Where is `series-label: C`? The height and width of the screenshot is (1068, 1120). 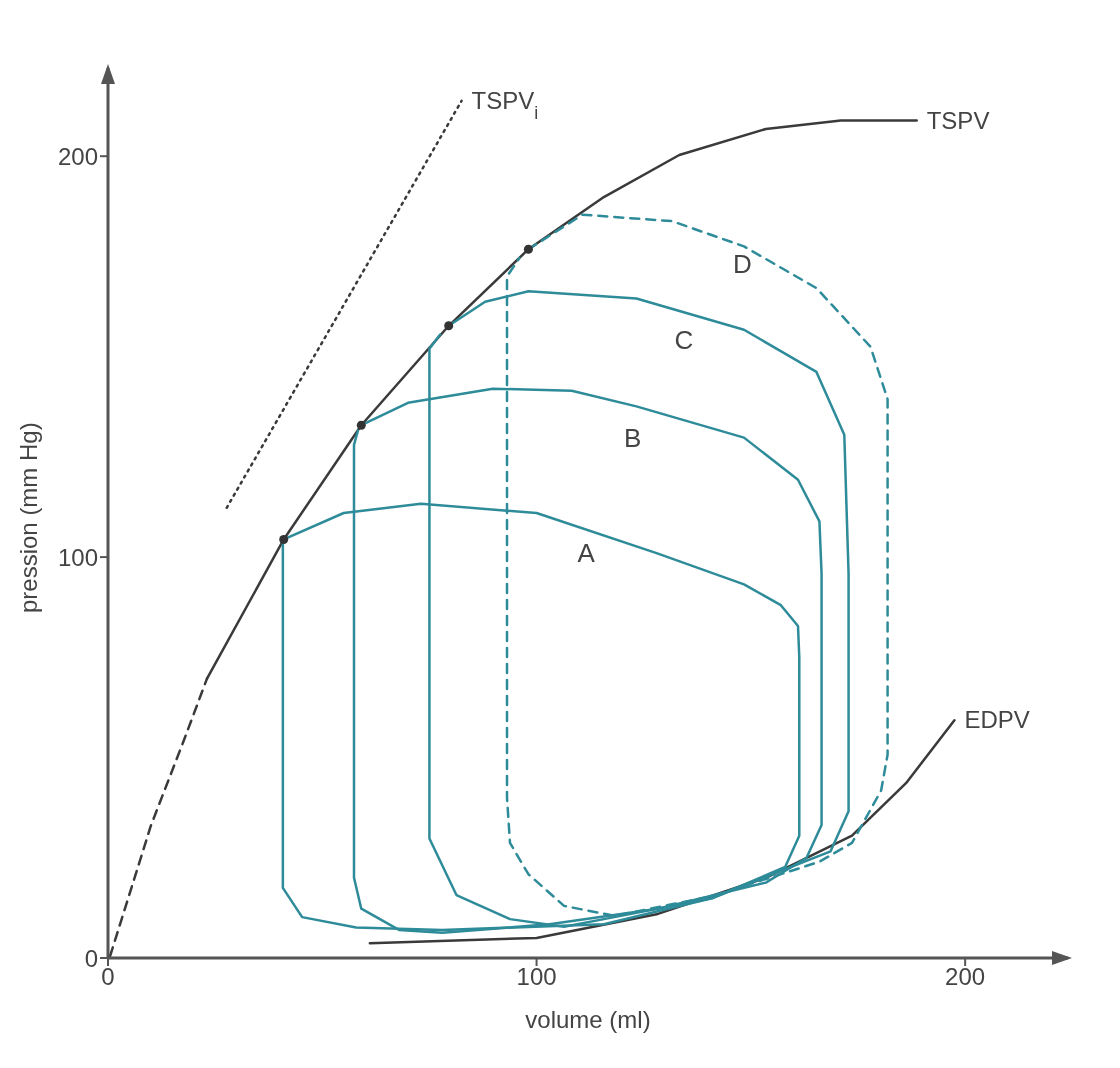
series-label: C is located at coordinates (684, 340).